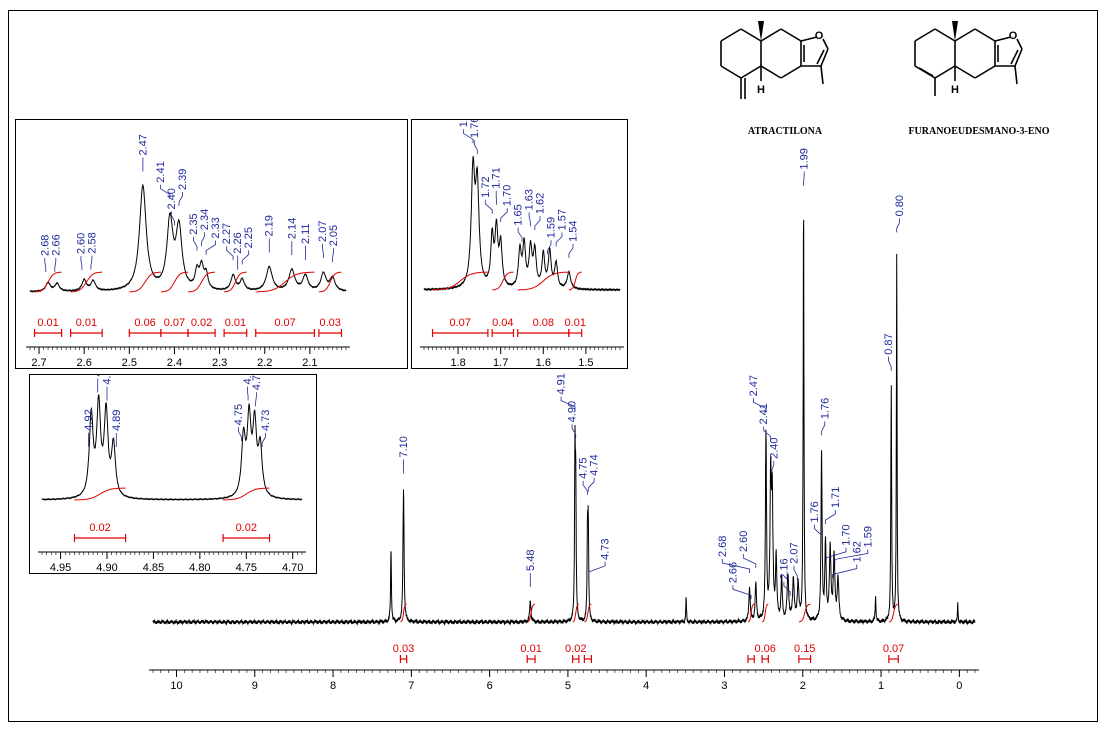 This screenshot has width=1108, height=732. I want to click on peak-label: 2.05, so click(334, 235).